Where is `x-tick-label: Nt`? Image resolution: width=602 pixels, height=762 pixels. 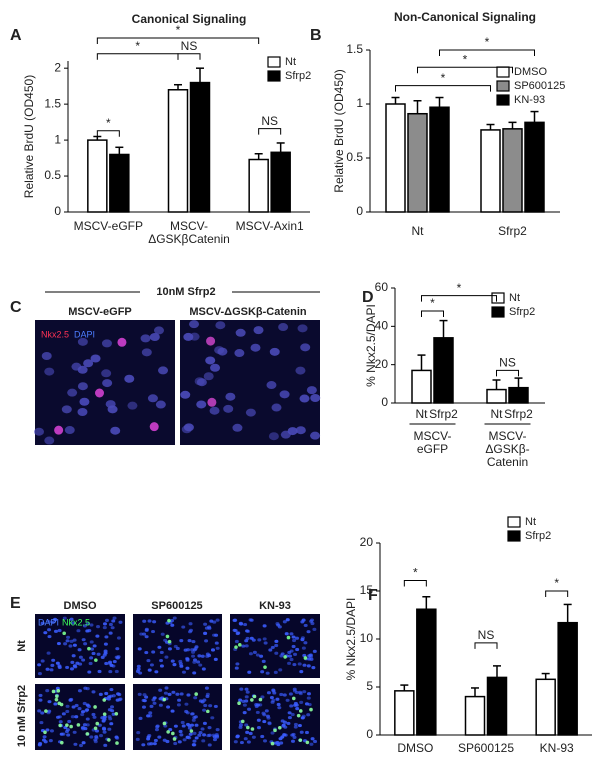
x-tick-label: Nt is located at coordinates (418, 231).